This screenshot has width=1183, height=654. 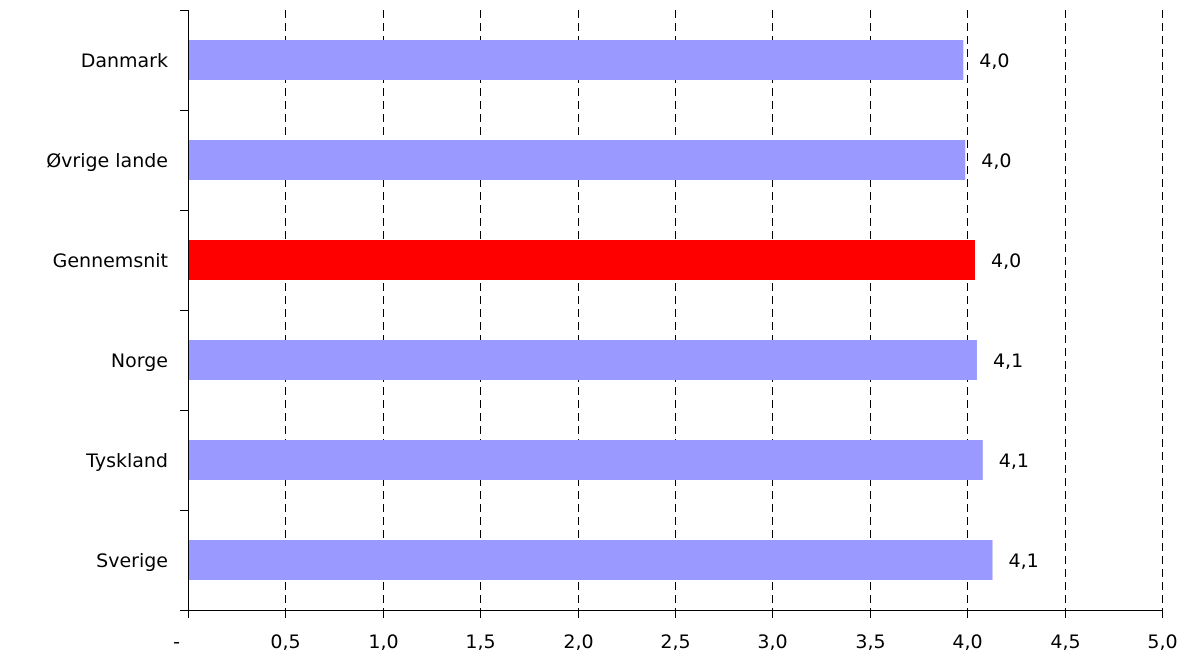 I want to click on x-tick-label: 1,0, so click(x=383, y=642).